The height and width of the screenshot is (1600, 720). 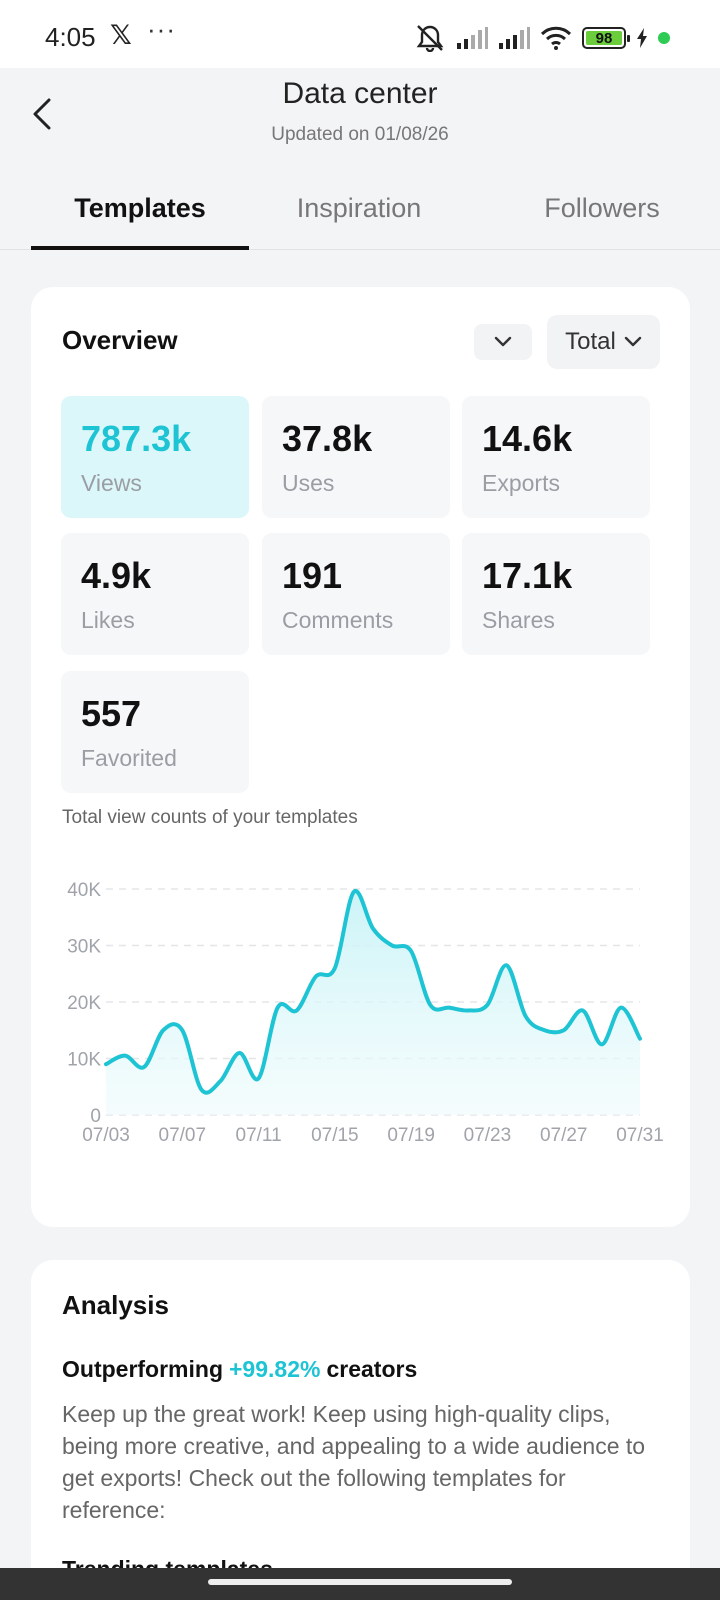 I want to click on updated-date: Updated on 01/08/26, so click(x=360, y=134).